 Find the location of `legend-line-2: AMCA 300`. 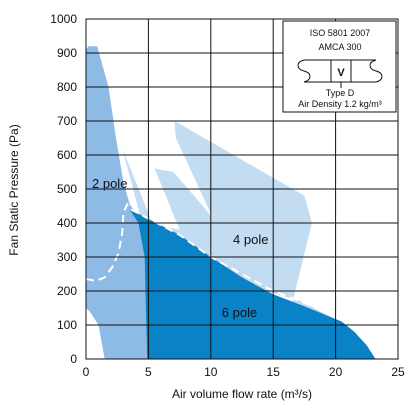

legend-line-2: AMCA 300 is located at coordinates (339, 47).